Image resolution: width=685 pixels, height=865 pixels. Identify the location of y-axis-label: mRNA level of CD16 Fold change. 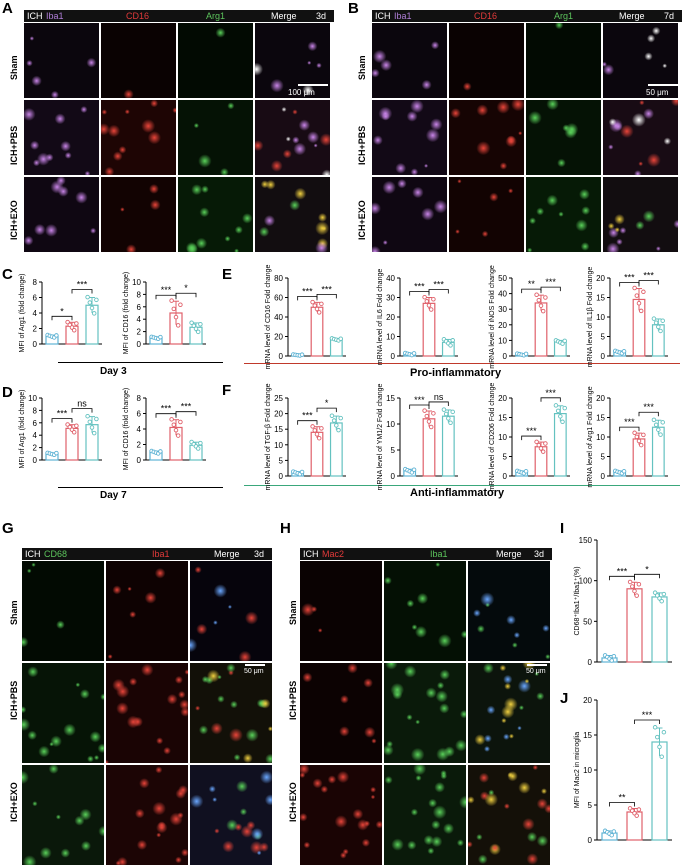
(268, 317).